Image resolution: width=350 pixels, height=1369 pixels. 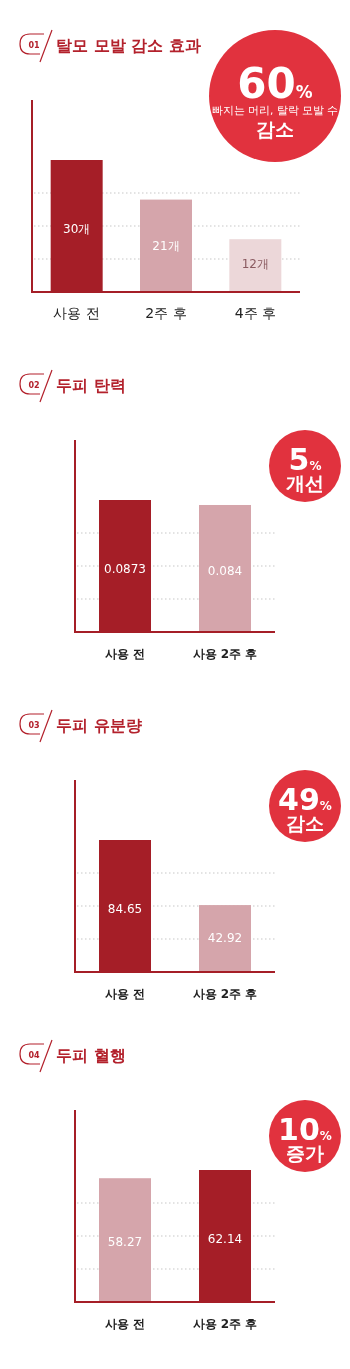 I want to click on x-tick-label: 2주 후, so click(x=166, y=313).